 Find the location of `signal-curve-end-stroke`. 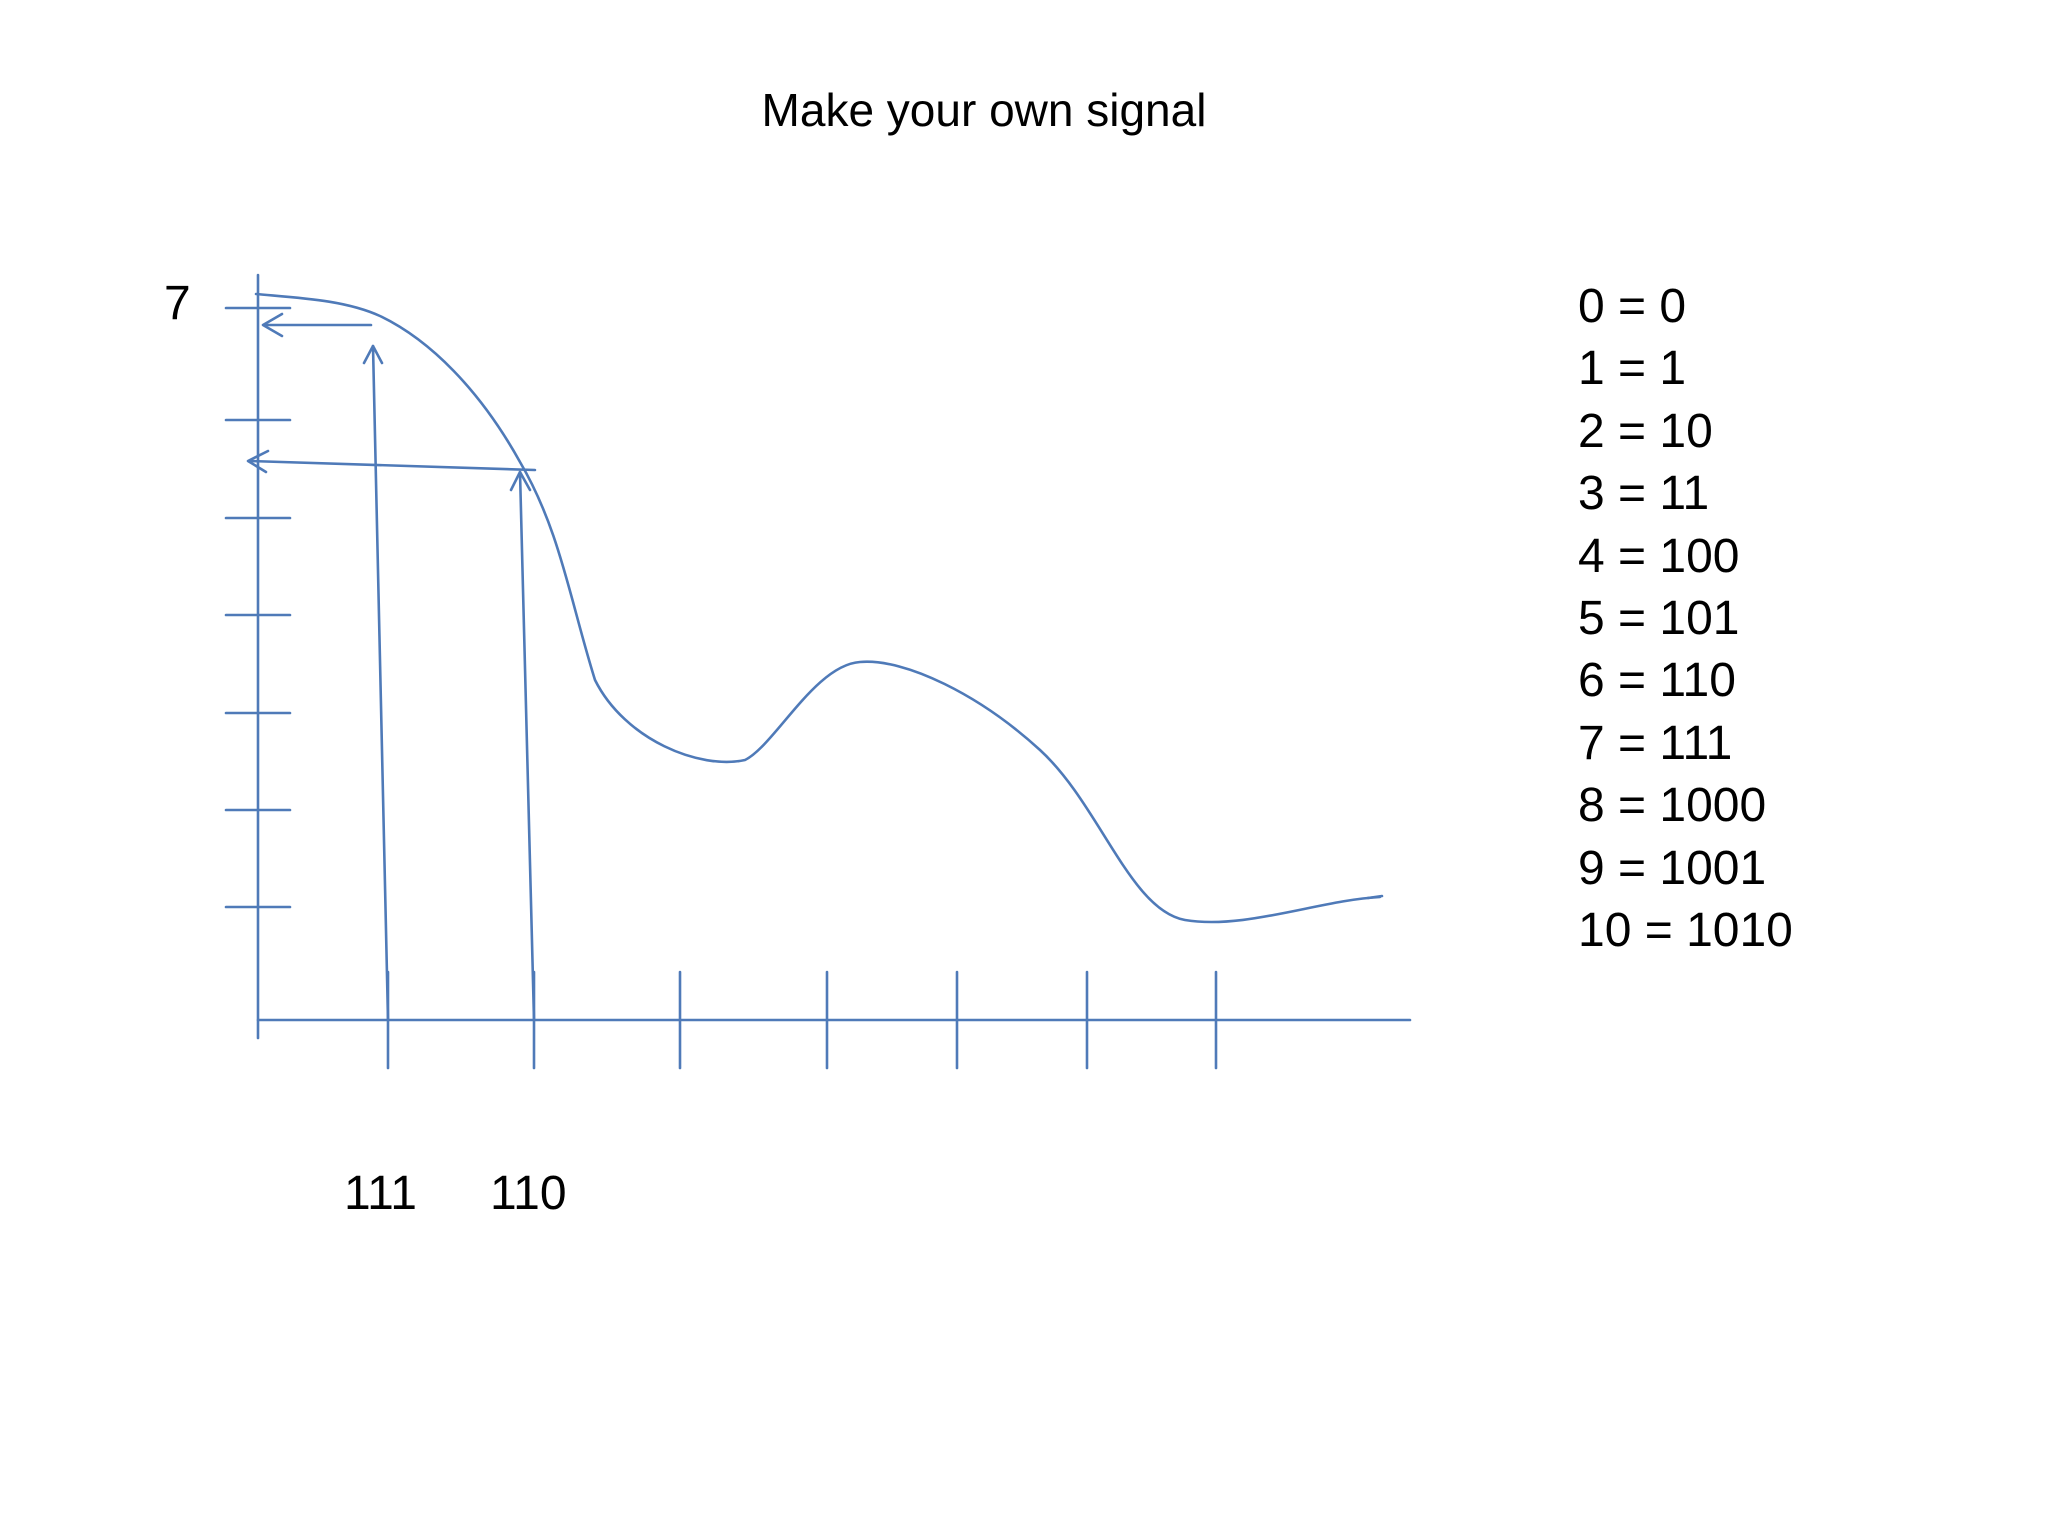

signal-curve-end-stroke is located at coordinates (1375, 897).